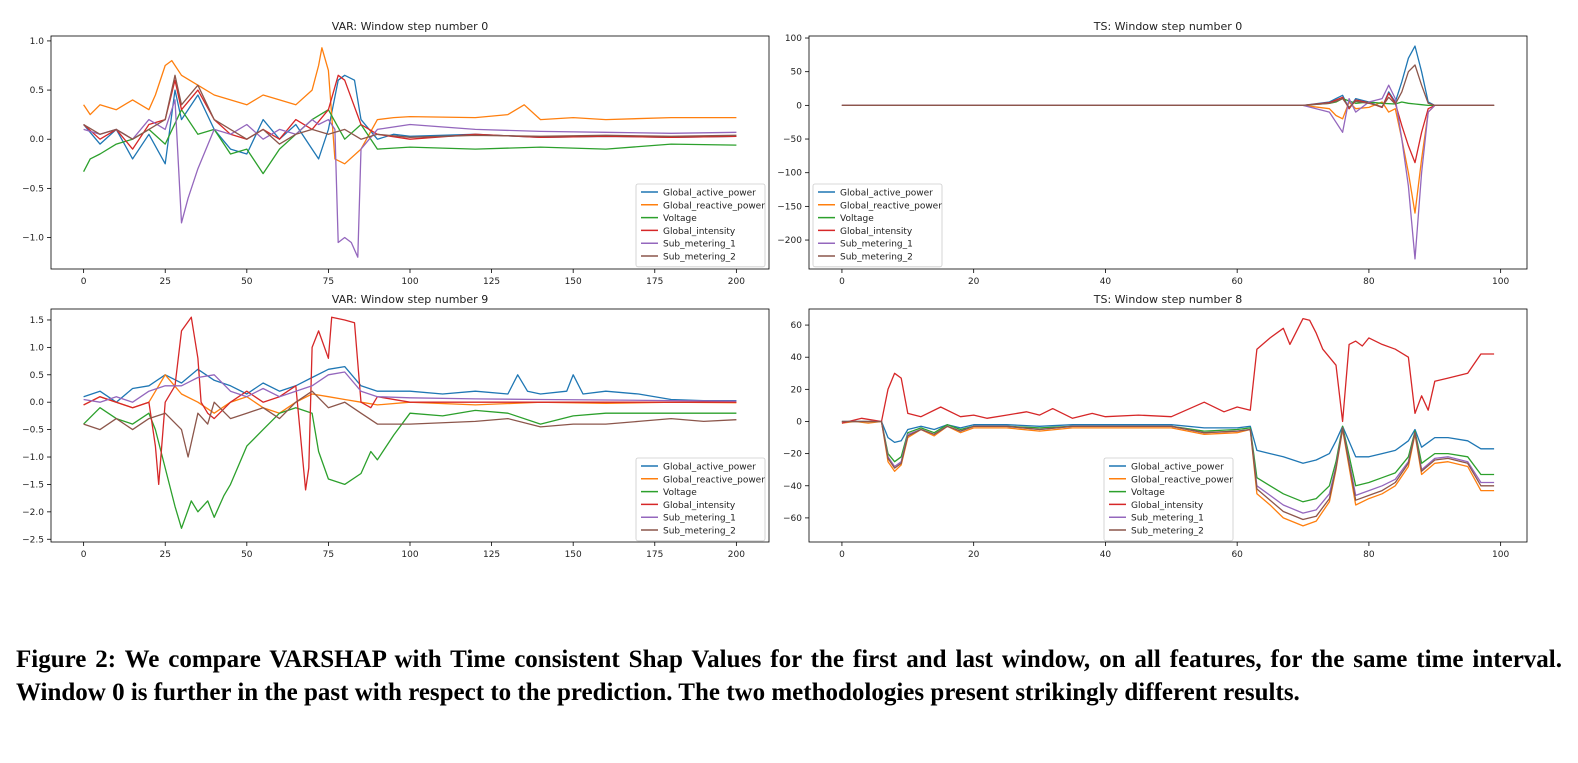  What do you see at coordinates (33, 540) in the screenshot?
I see `y-tick-label: −2.5` at bounding box center [33, 540].